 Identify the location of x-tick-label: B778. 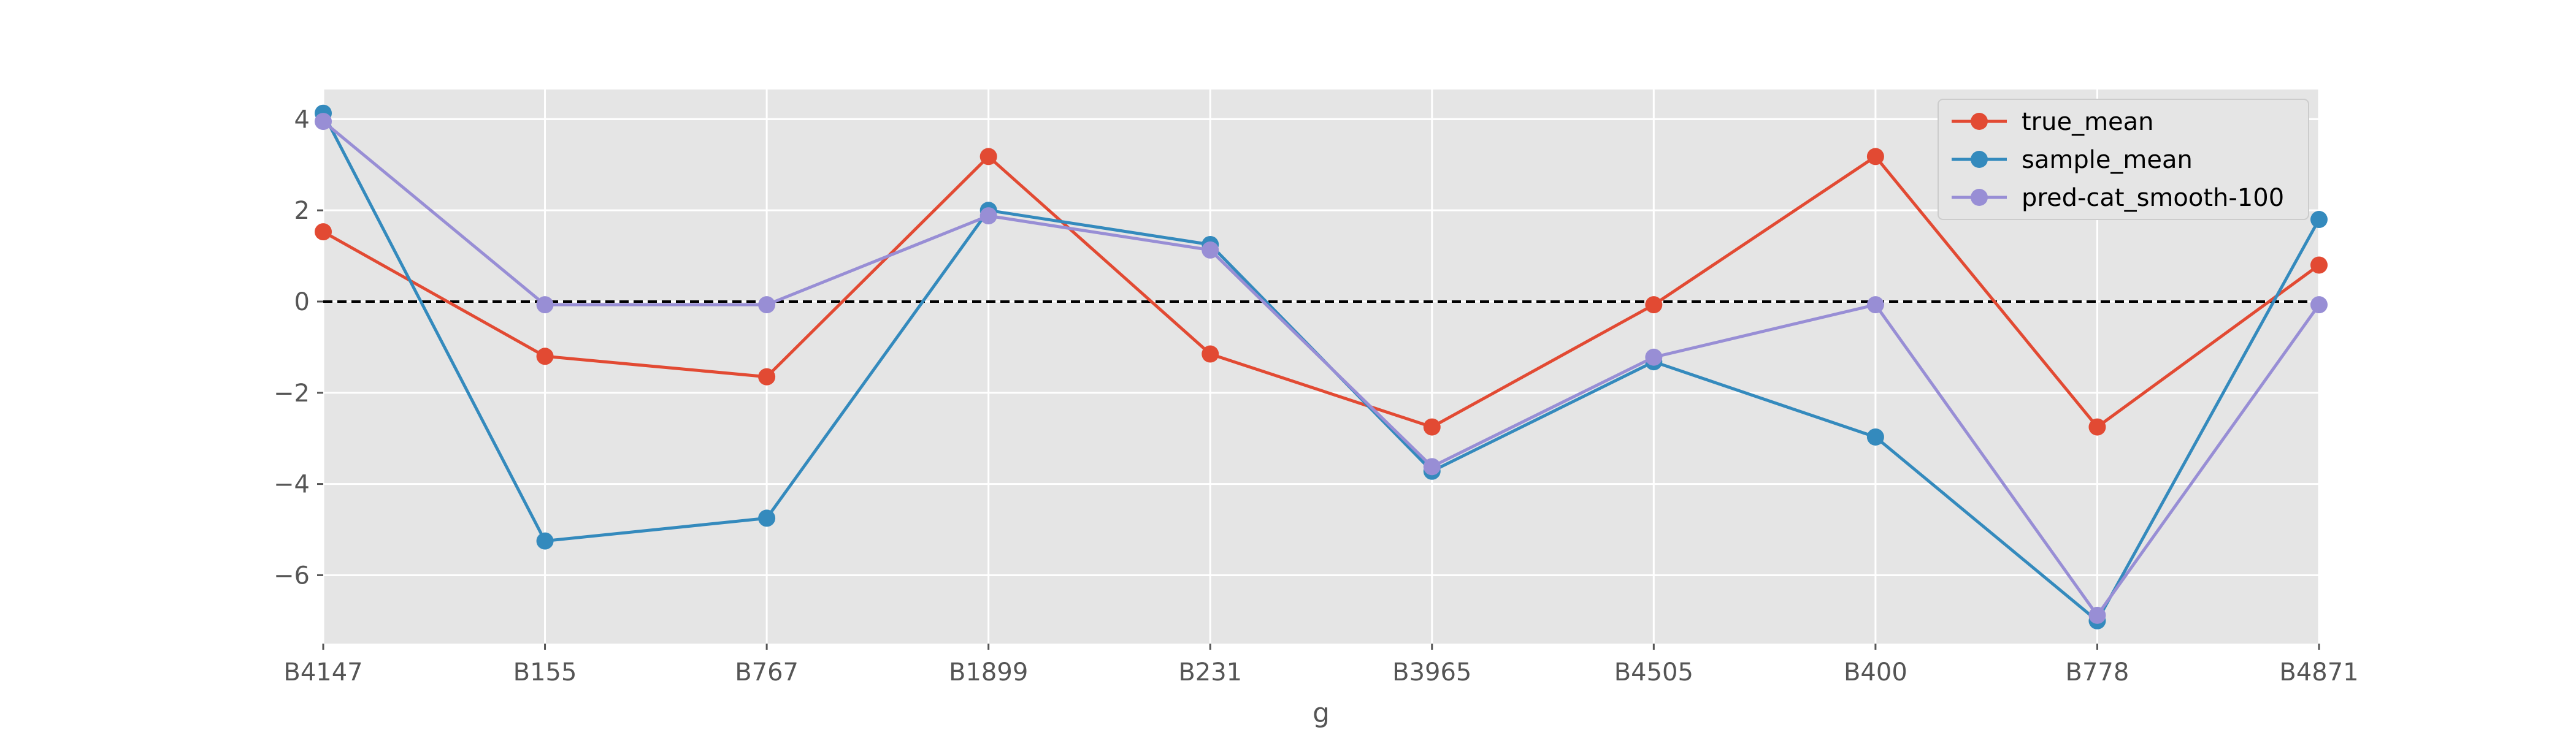
(2097, 672).